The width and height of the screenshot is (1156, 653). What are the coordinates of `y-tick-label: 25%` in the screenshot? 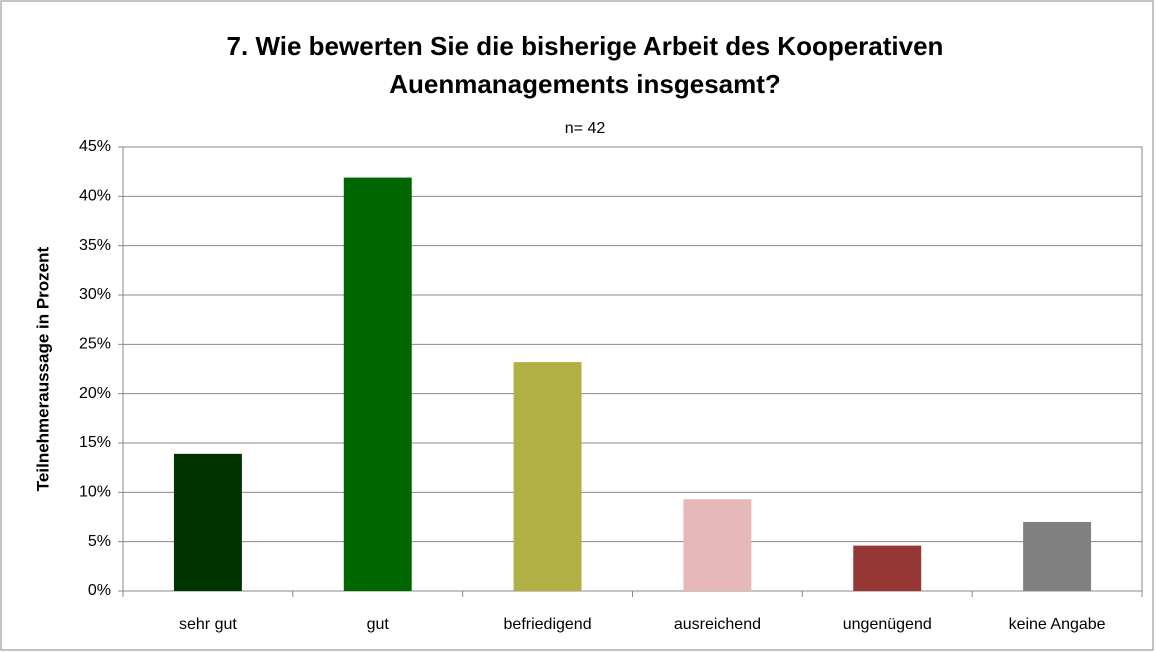 It's located at (95, 344).